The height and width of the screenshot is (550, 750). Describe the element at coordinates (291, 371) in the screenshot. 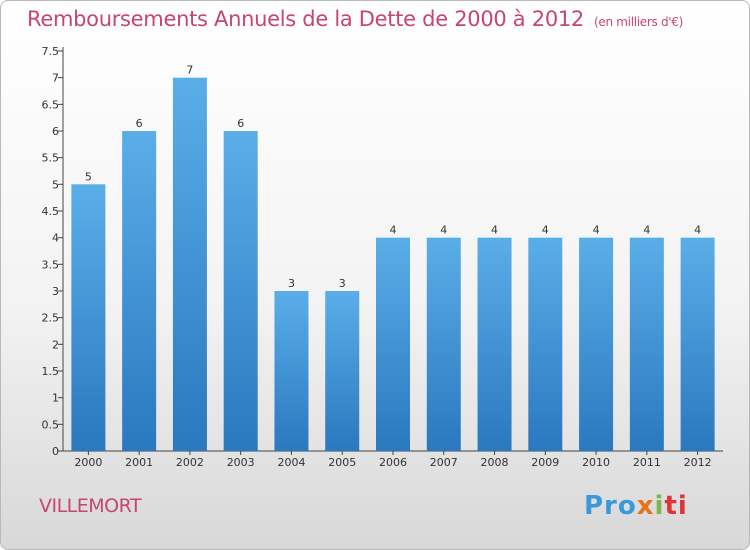

I see `bar-2004` at that location.